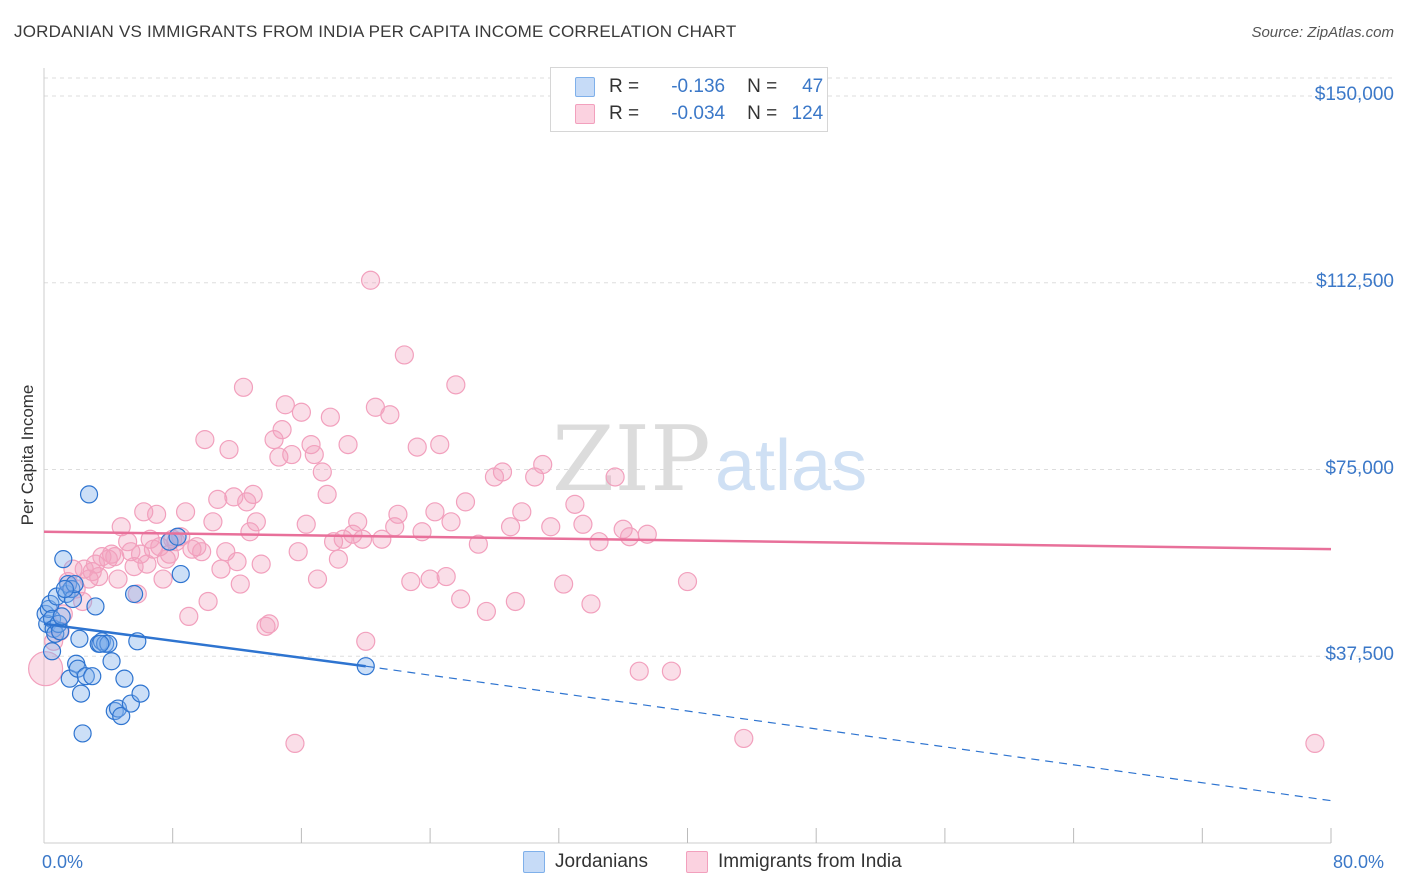  What do you see at coordinates (697, 862) in the screenshot?
I see `bottom-swatch-india` at bounding box center [697, 862].